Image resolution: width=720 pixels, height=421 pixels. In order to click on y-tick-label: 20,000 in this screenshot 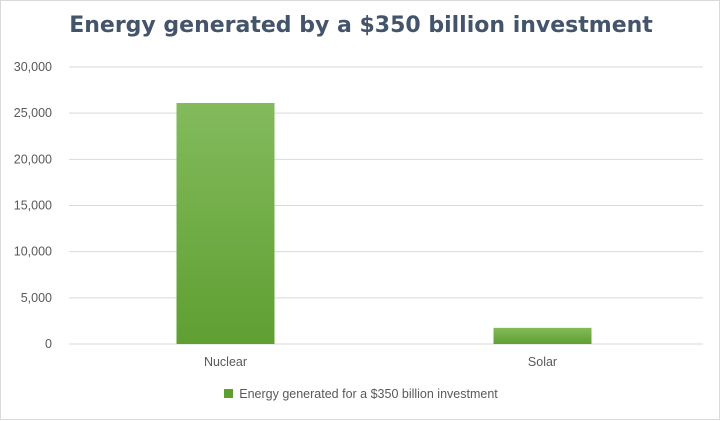, I will do `click(33, 159)`.